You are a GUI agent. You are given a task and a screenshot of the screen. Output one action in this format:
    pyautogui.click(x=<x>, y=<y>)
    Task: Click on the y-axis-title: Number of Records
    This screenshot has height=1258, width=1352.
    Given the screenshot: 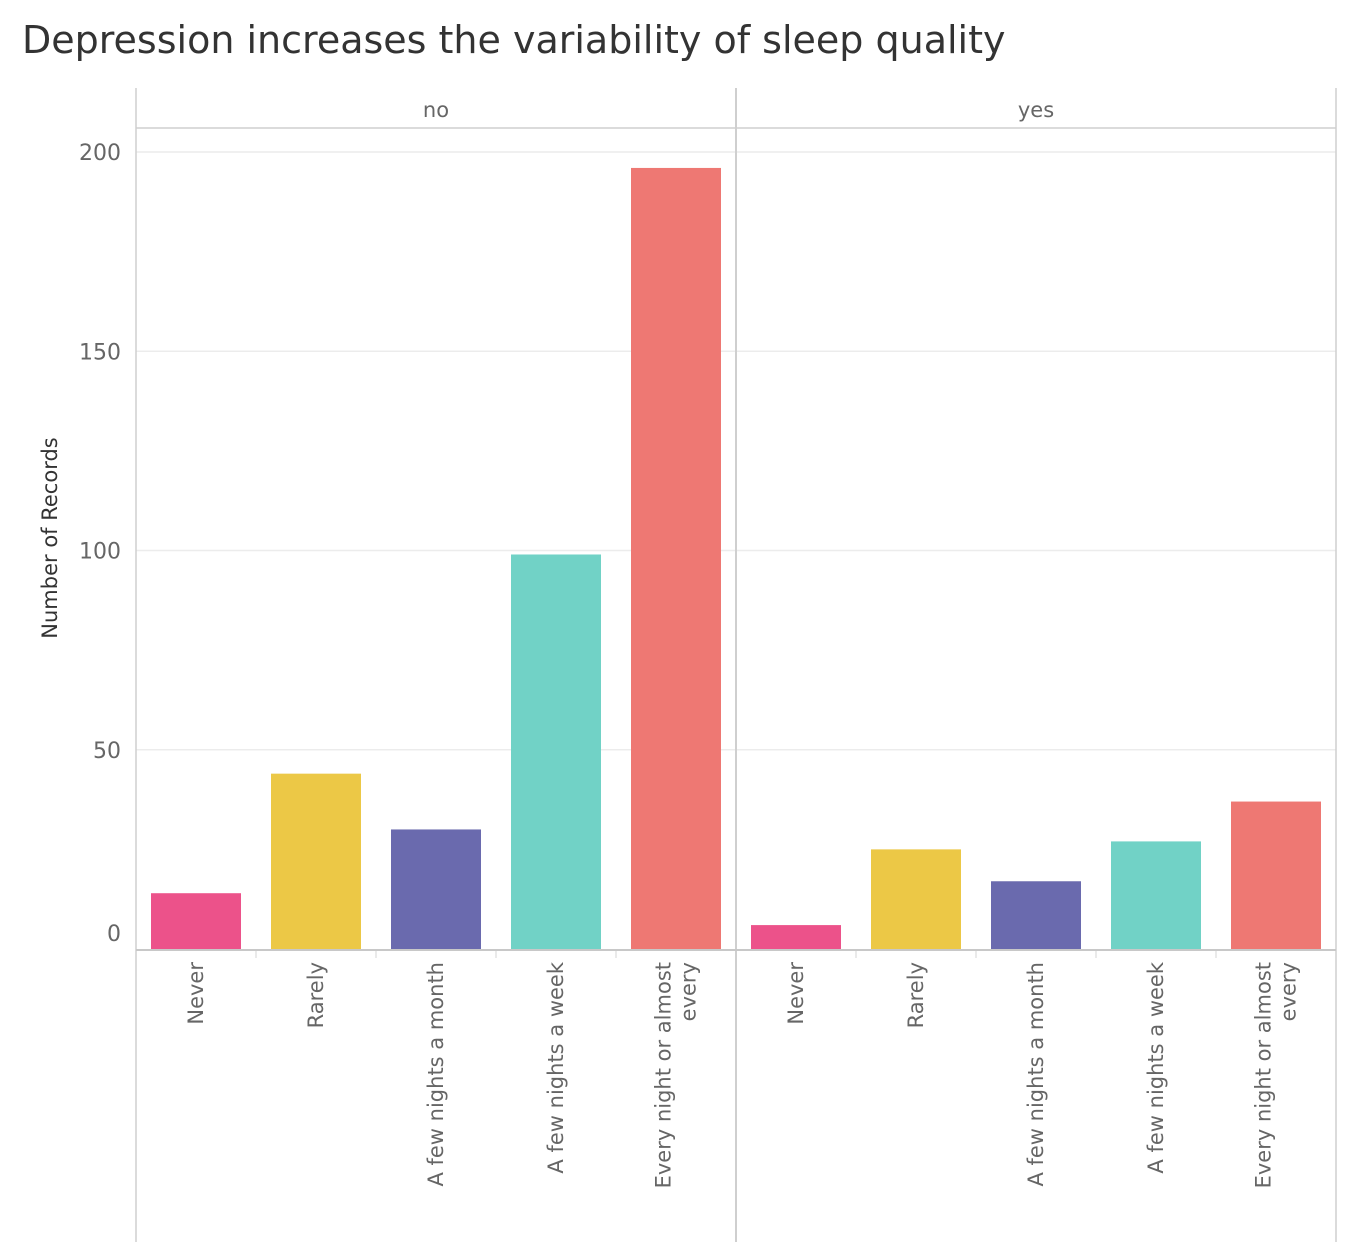 What is the action you would take?
    pyautogui.click(x=50, y=537)
    